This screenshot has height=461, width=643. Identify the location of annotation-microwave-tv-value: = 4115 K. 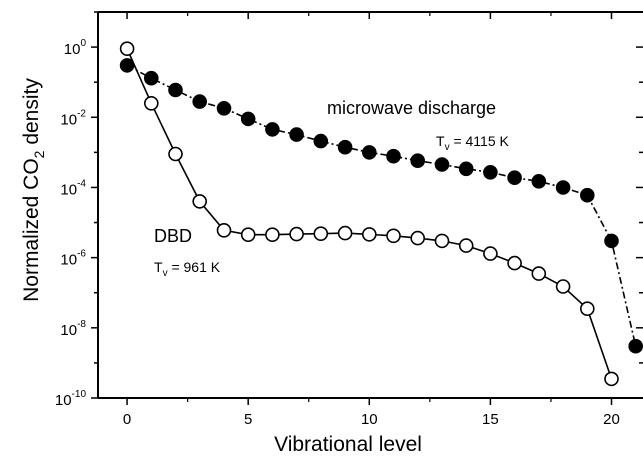
(480, 141).